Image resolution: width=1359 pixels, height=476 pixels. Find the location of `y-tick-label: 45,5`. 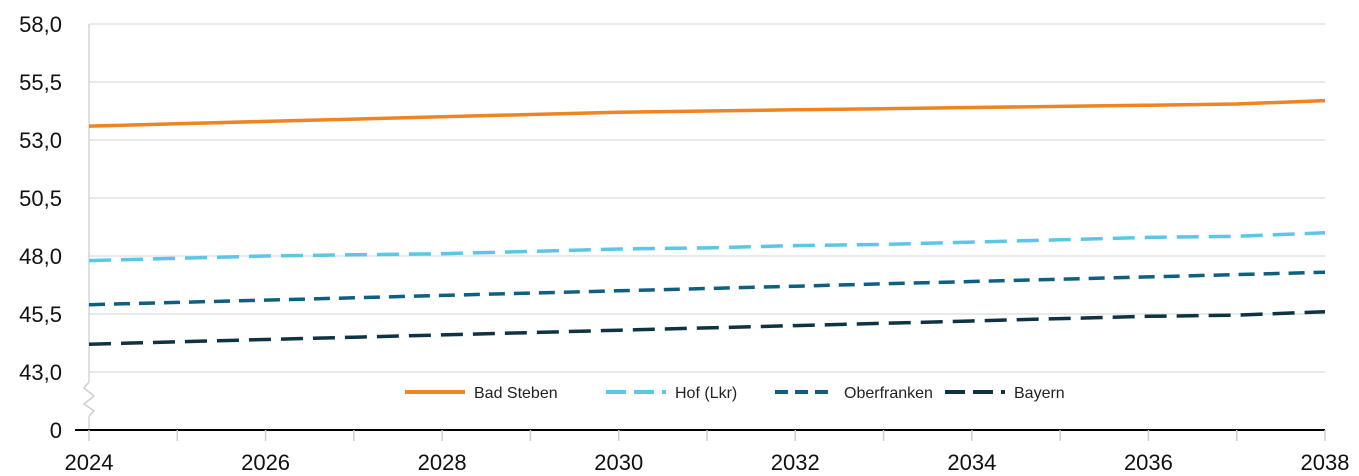

y-tick-label: 45,5 is located at coordinates (40, 314).